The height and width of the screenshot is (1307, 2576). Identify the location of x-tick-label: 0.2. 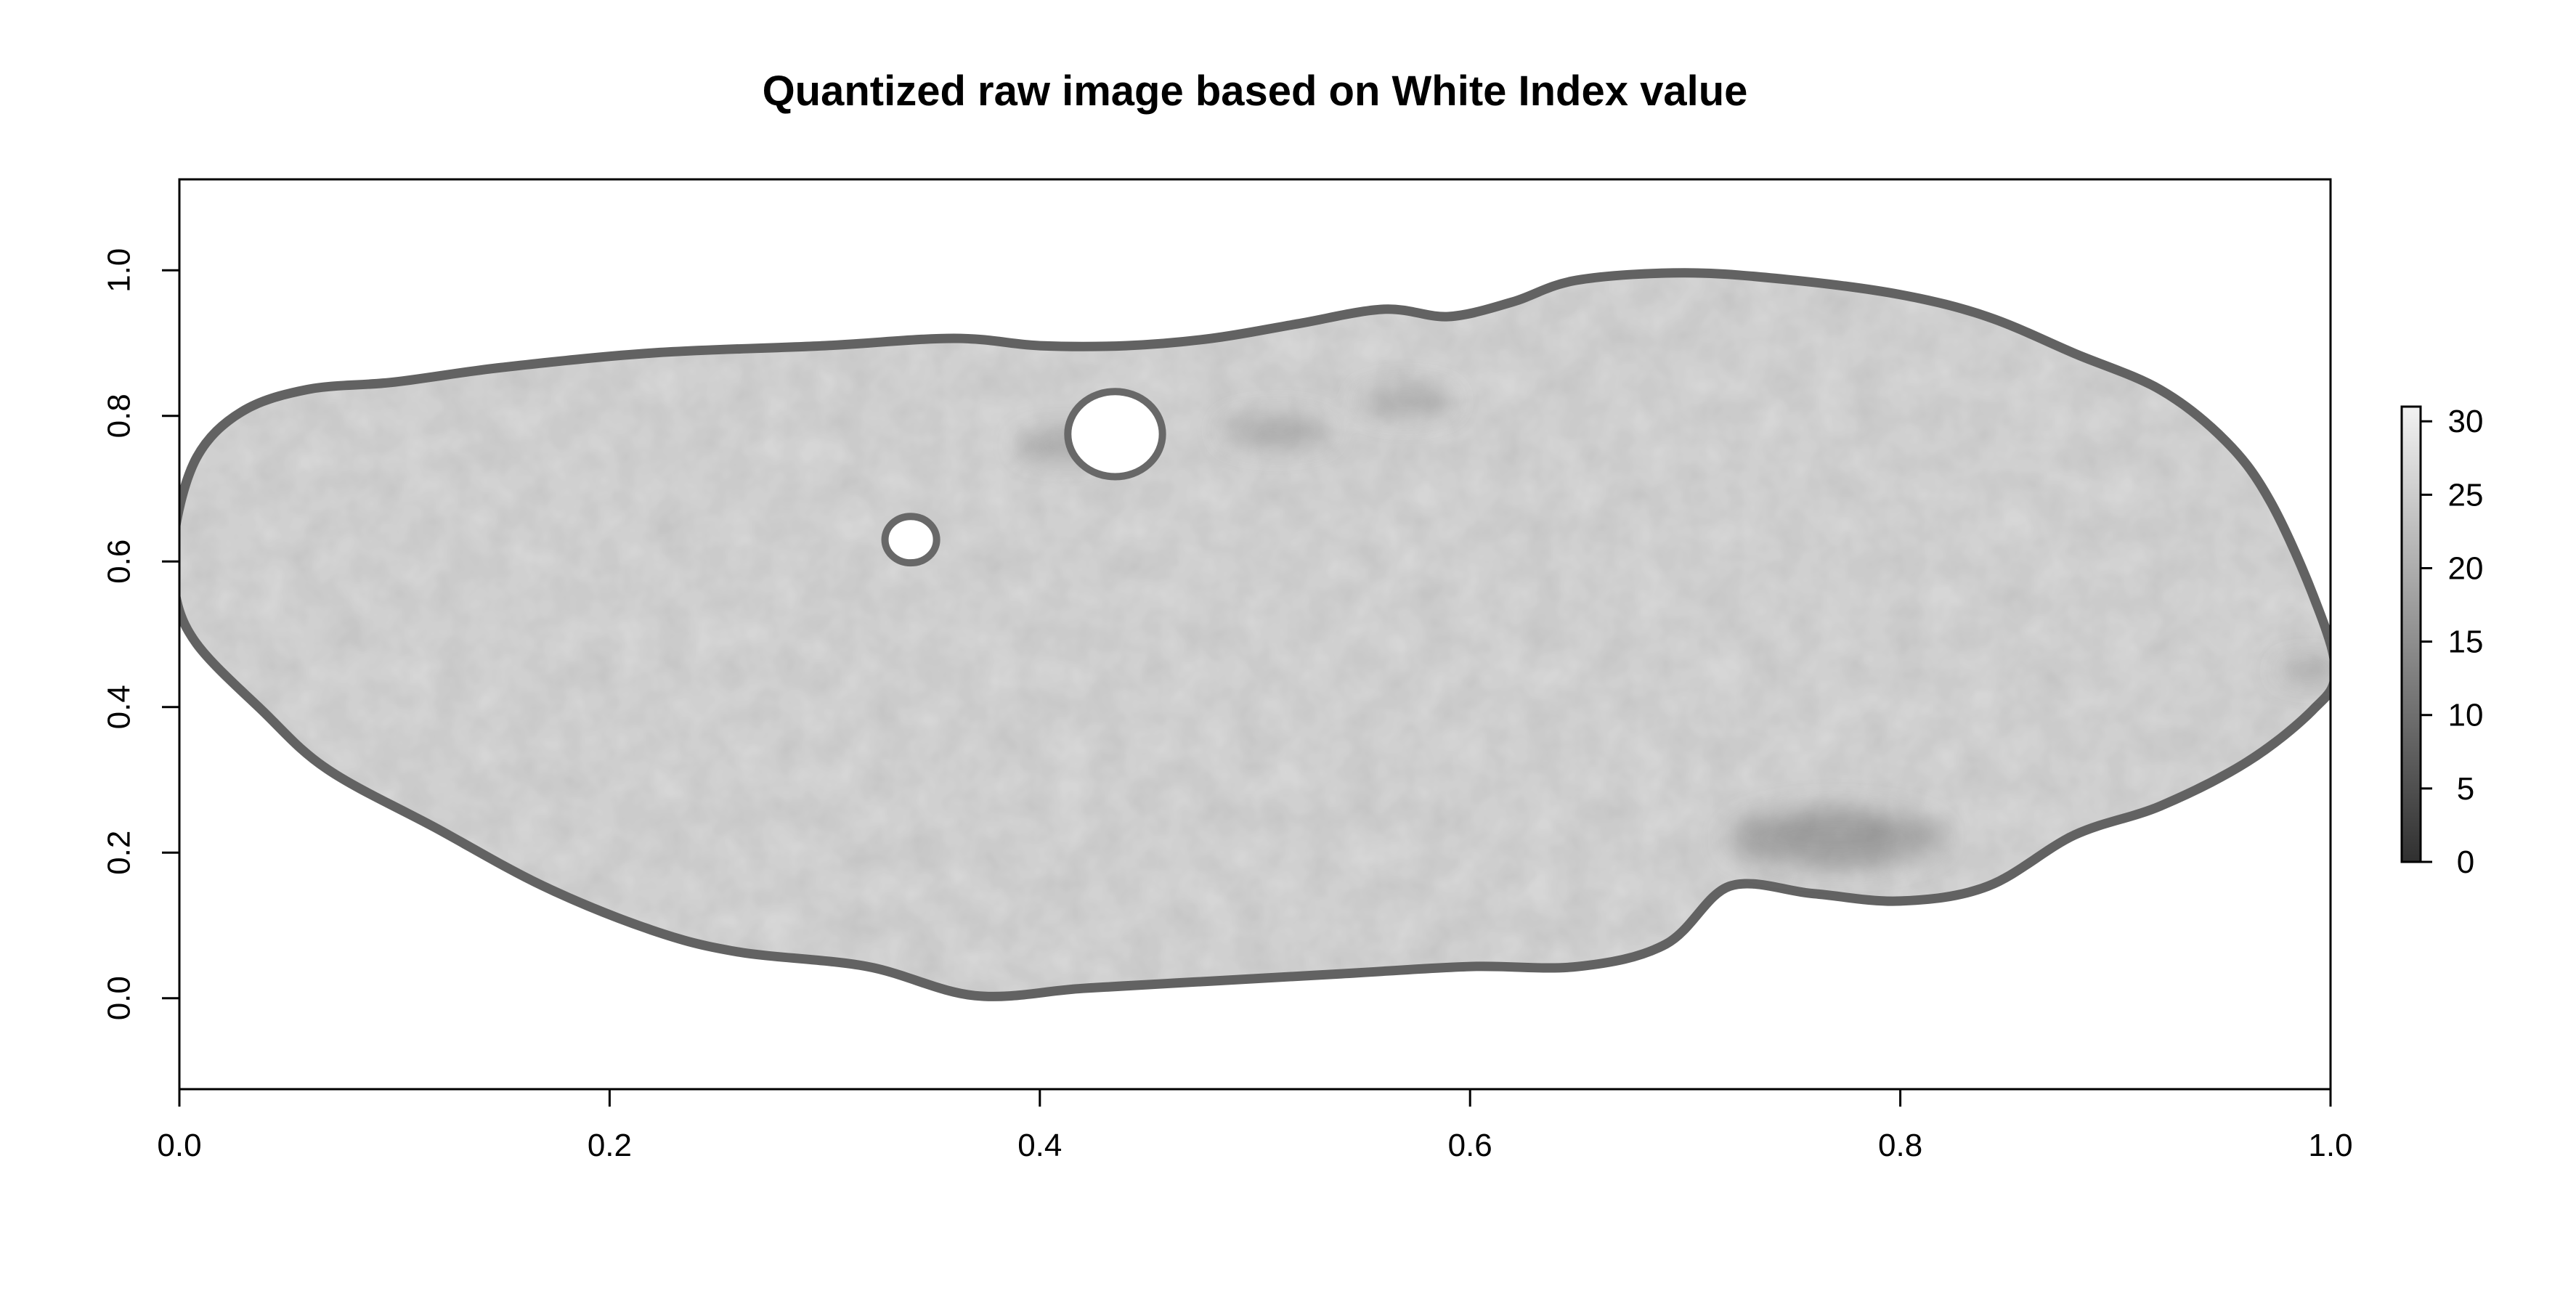
(610, 1145).